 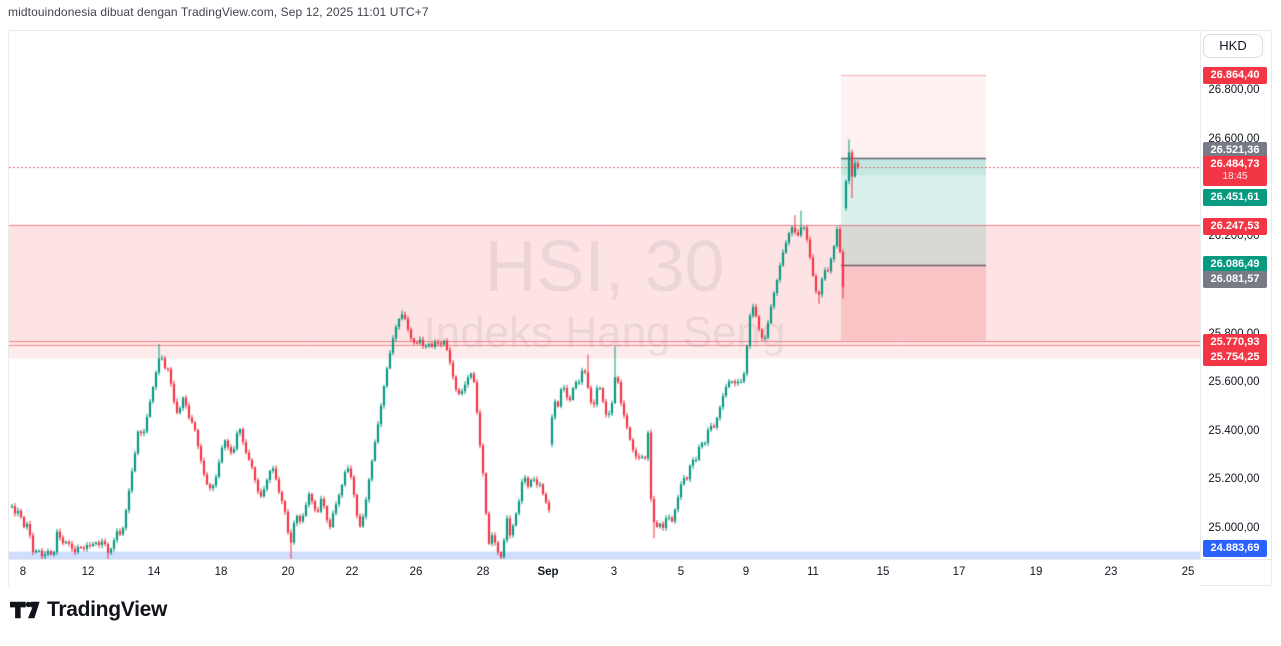 I want to click on price-tick: 25.600,00, so click(x=1234, y=382).